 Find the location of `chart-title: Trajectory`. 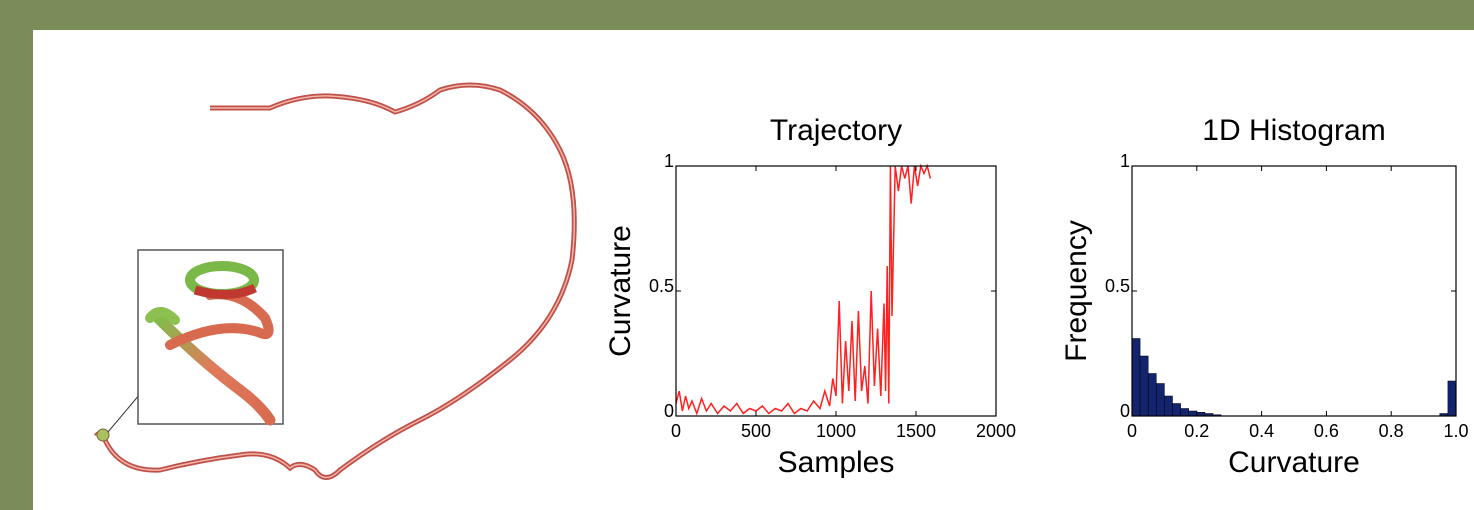

chart-title: Trajectory is located at coordinates (836, 130).